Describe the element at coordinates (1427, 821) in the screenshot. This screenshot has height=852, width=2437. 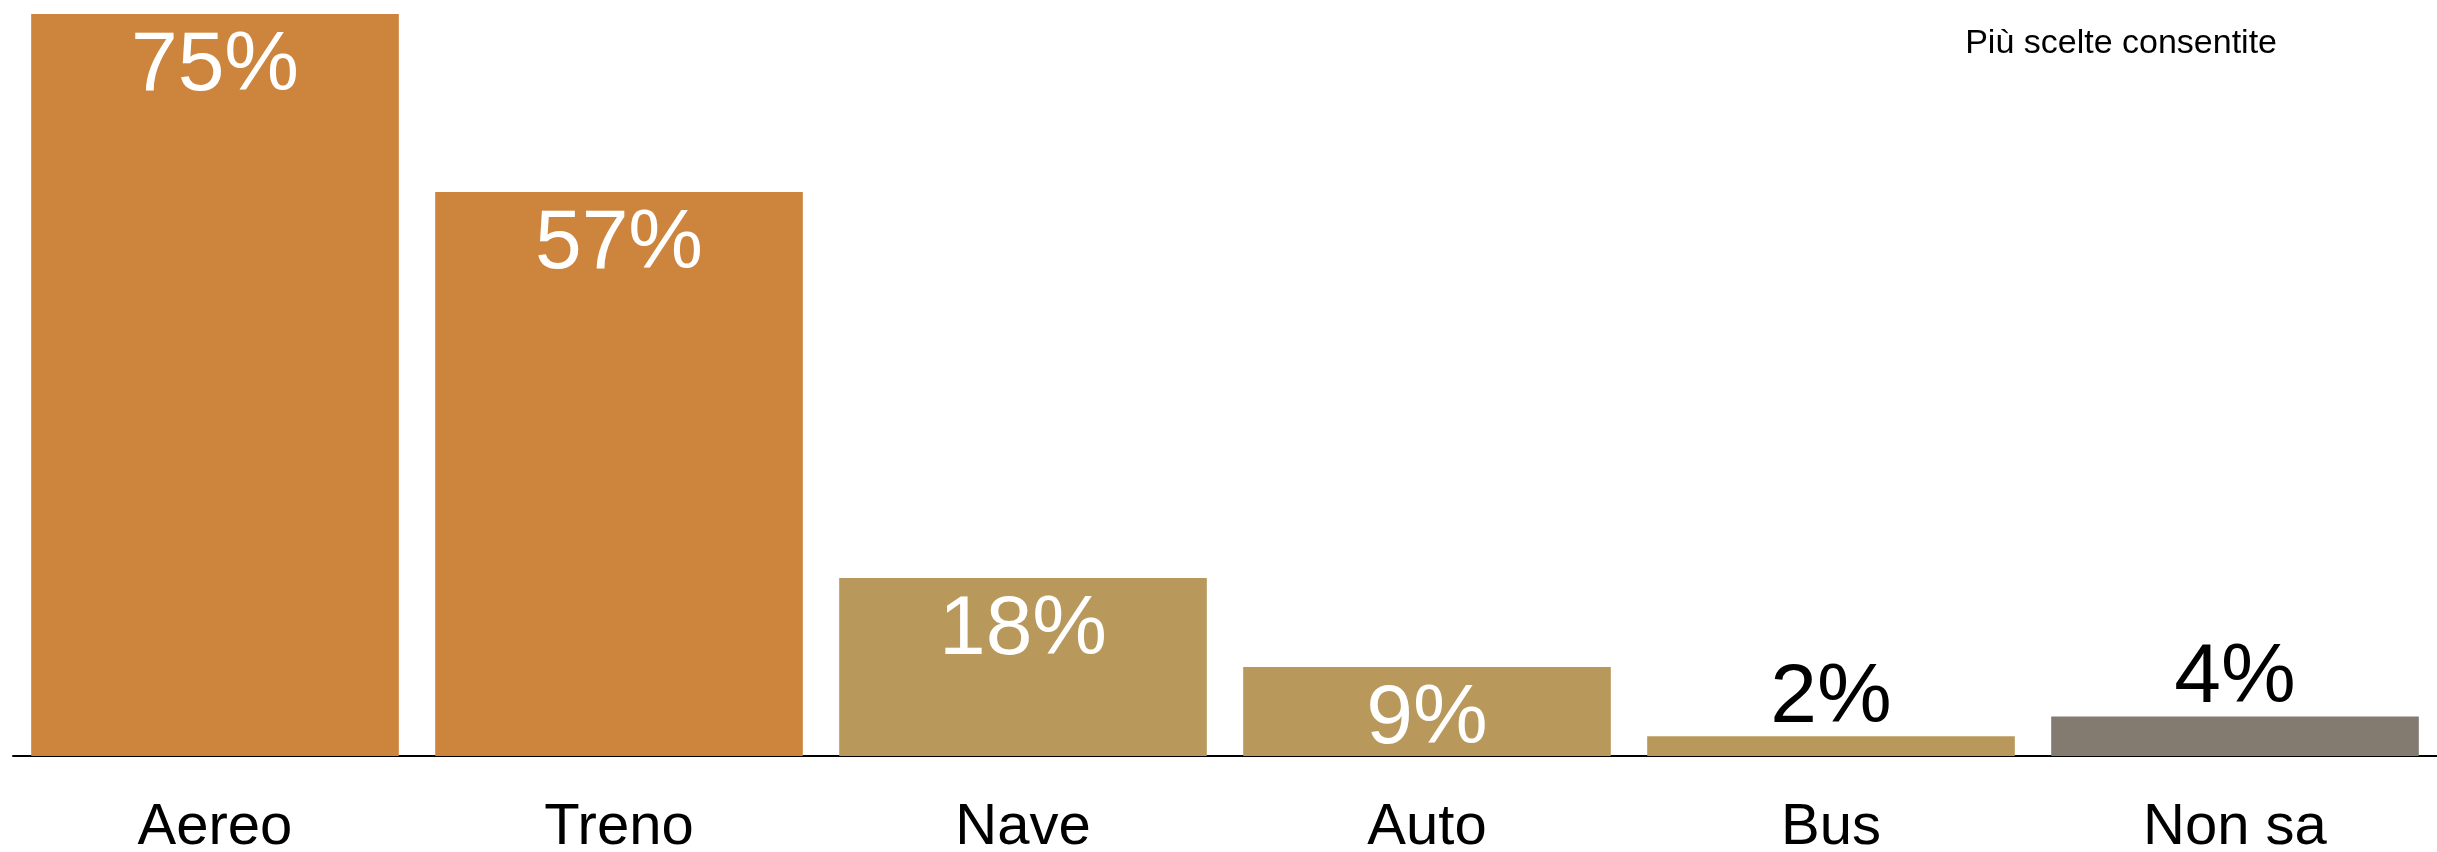
I see `x-tick-label: Auto` at that location.